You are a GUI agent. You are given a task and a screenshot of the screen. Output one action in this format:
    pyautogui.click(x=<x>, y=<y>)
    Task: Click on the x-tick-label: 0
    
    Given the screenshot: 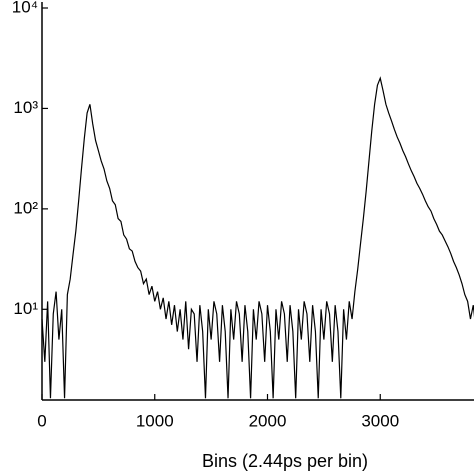 What is the action you would take?
    pyautogui.click(x=41, y=420)
    